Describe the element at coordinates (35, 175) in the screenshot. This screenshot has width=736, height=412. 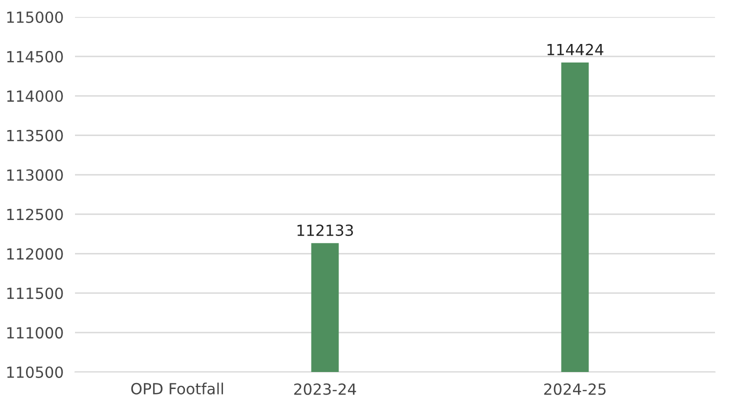
I see `y-tick-label: 113000` at that location.